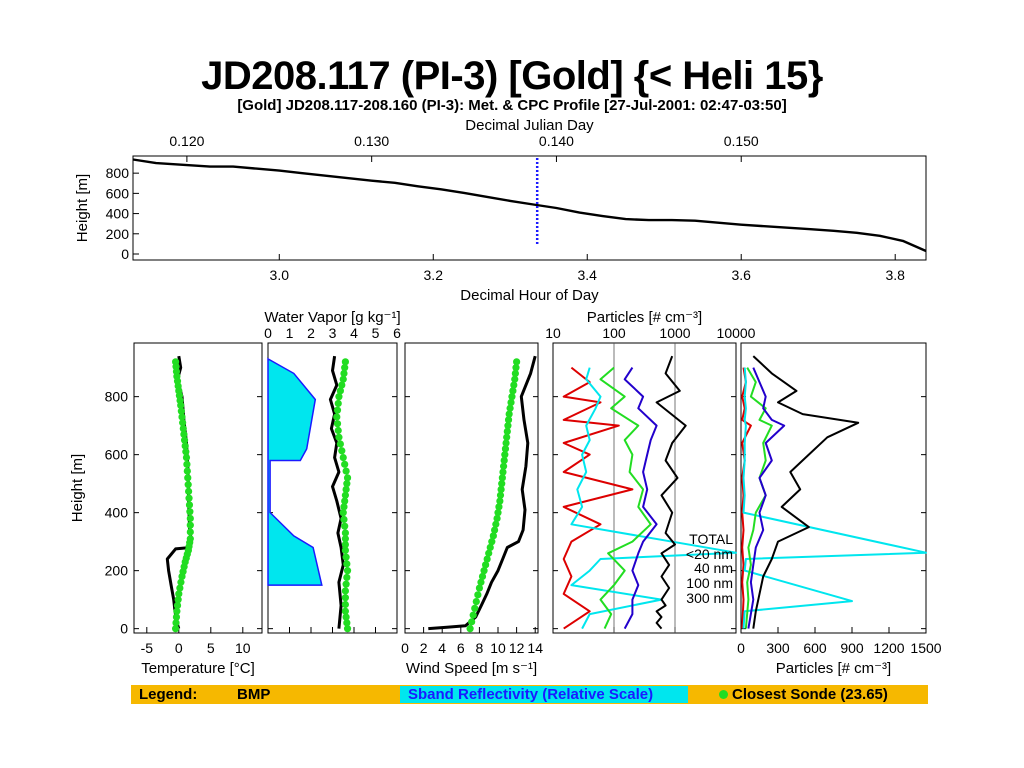 The height and width of the screenshot is (768, 1024). Describe the element at coordinates (741, 275) in the screenshot. I see `x-tick-label: 3.6` at that location.